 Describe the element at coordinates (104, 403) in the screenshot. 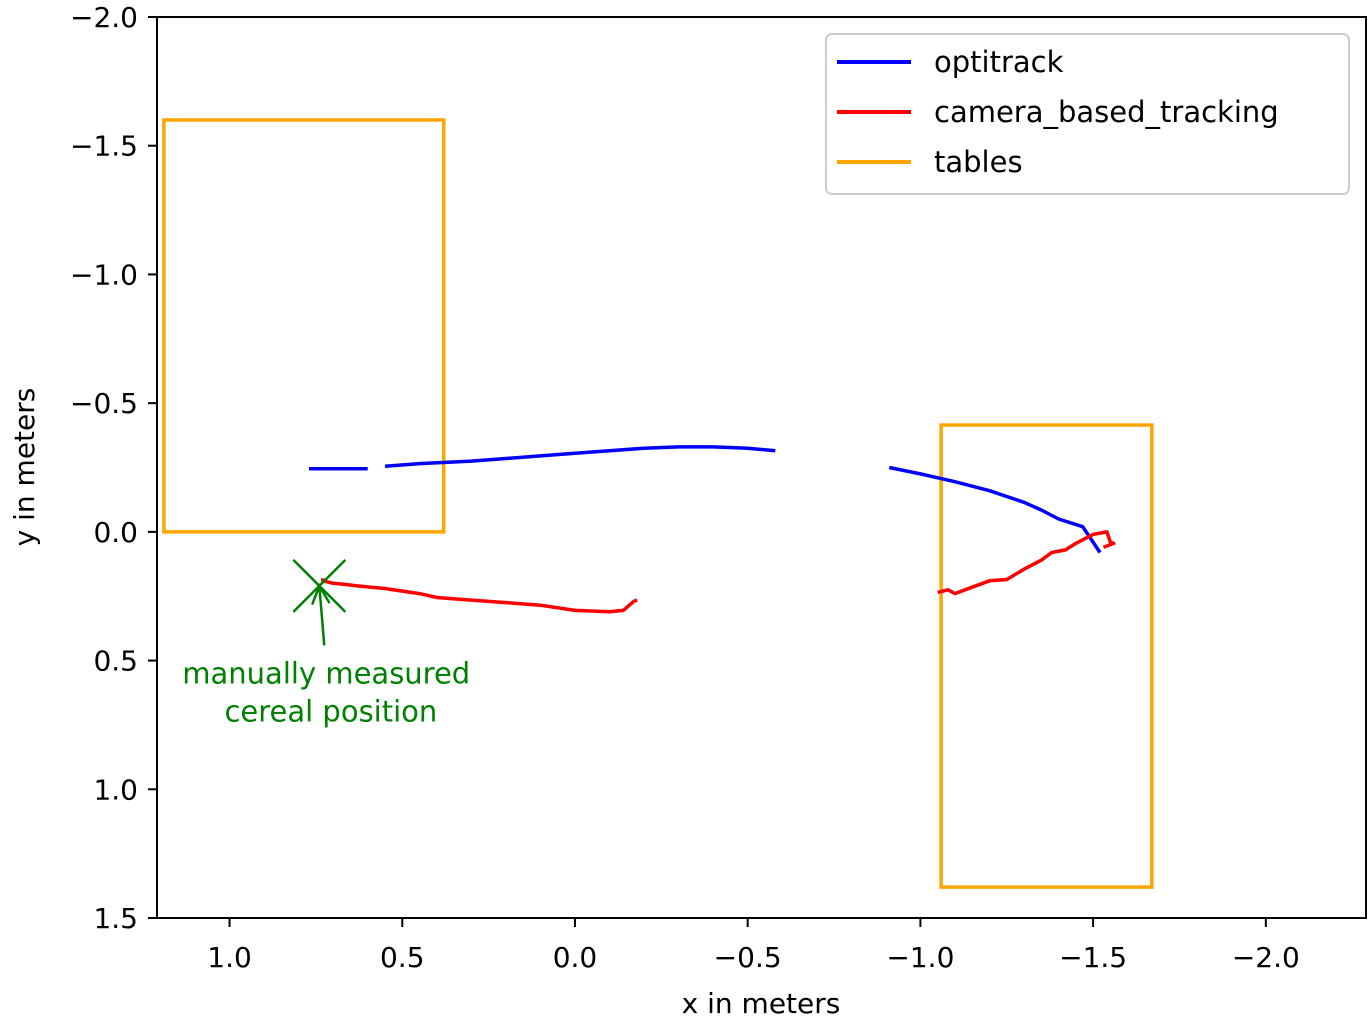

I see `y-tick-label: −0.5` at that location.